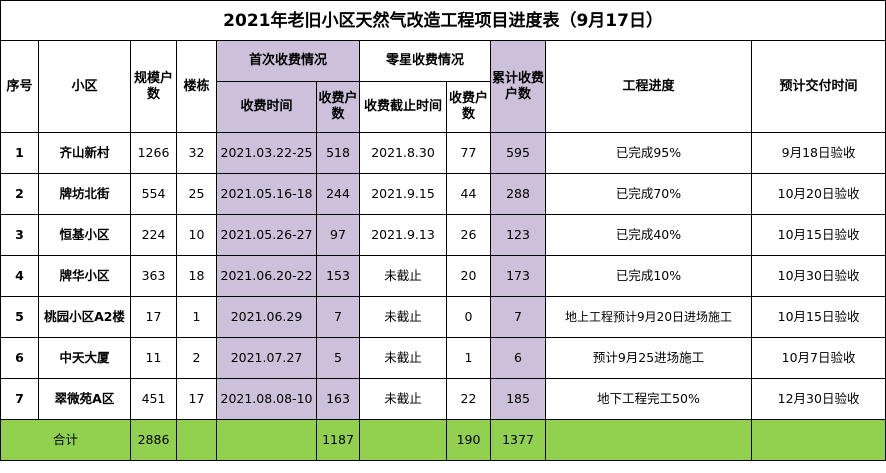 The height and width of the screenshot is (473, 886). I want to click on row-community: 恒基小区, so click(84, 235).